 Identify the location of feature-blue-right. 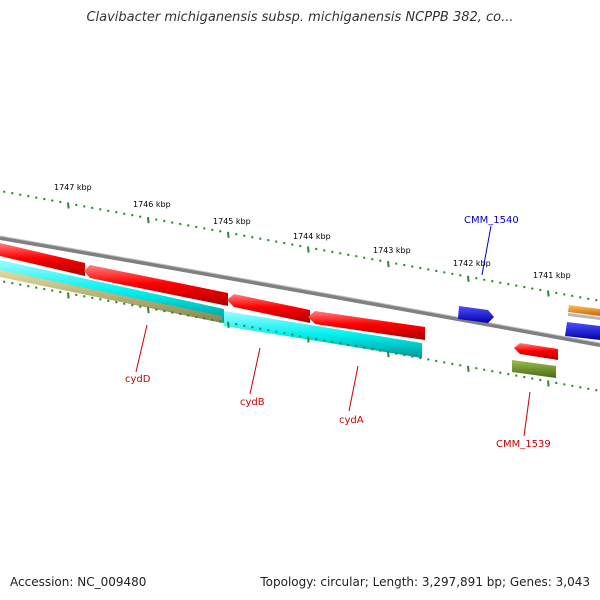
(582, 331).